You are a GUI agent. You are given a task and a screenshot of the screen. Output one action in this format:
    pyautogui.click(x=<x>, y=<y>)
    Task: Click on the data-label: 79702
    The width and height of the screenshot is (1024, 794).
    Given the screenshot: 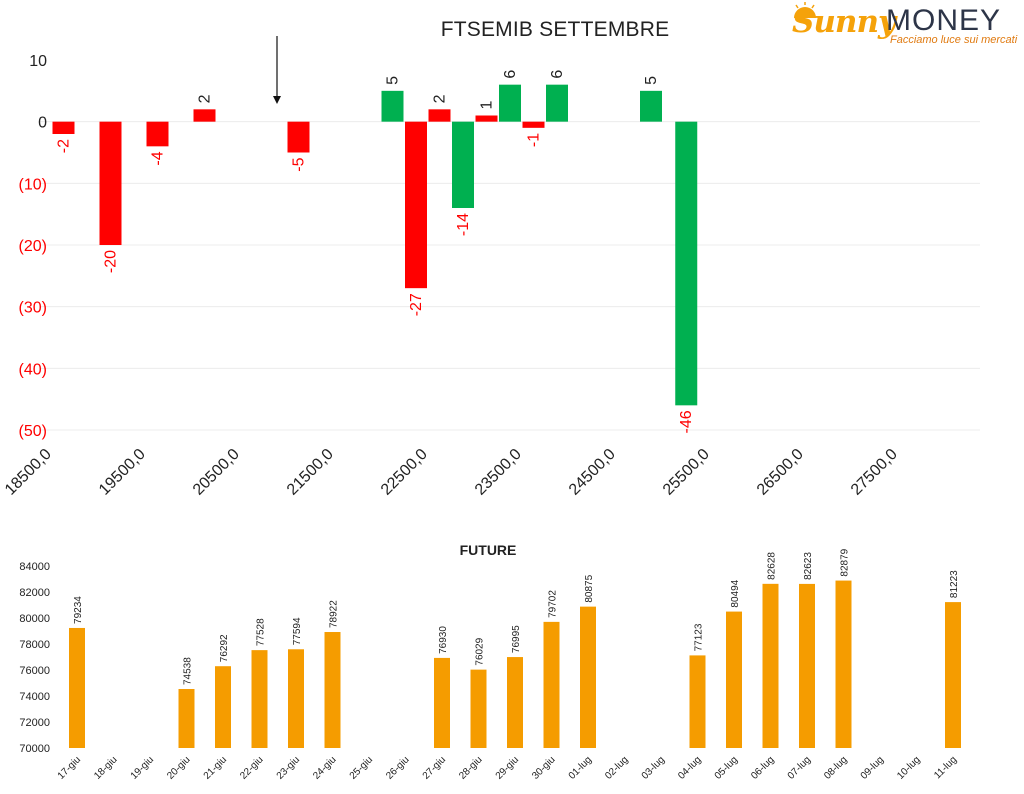 What is the action you would take?
    pyautogui.click(x=553, y=604)
    